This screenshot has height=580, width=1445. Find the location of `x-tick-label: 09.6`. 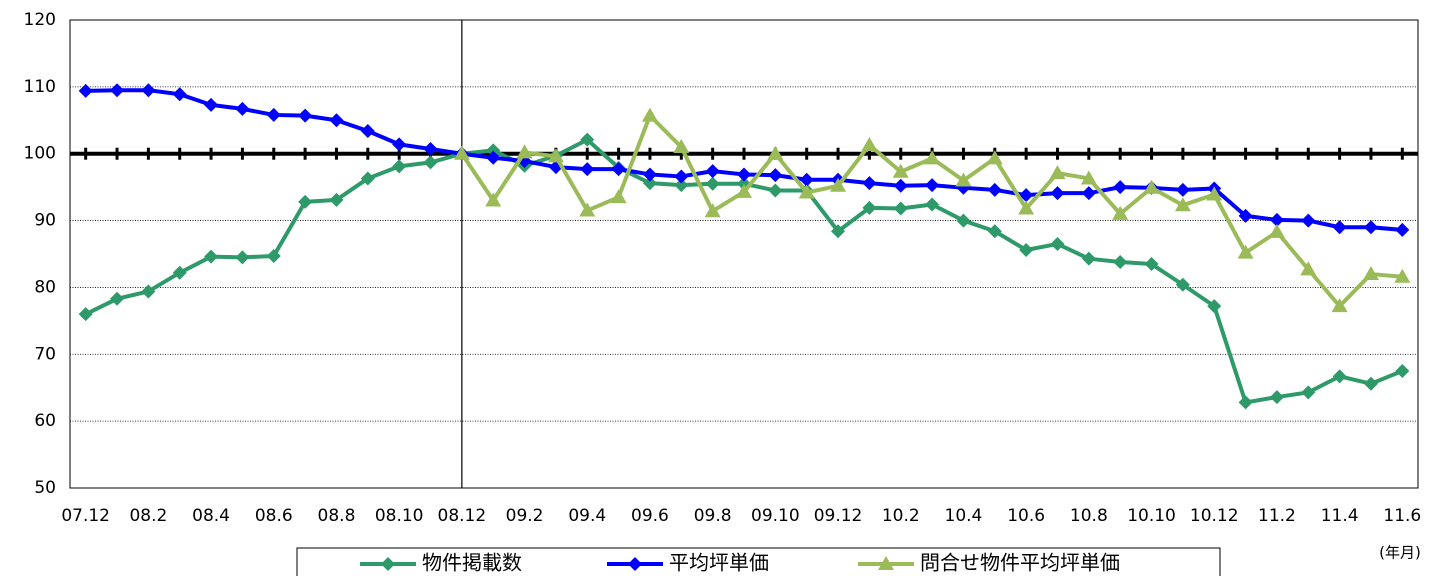

x-tick-label: 09.6 is located at coordinates (650, 516).